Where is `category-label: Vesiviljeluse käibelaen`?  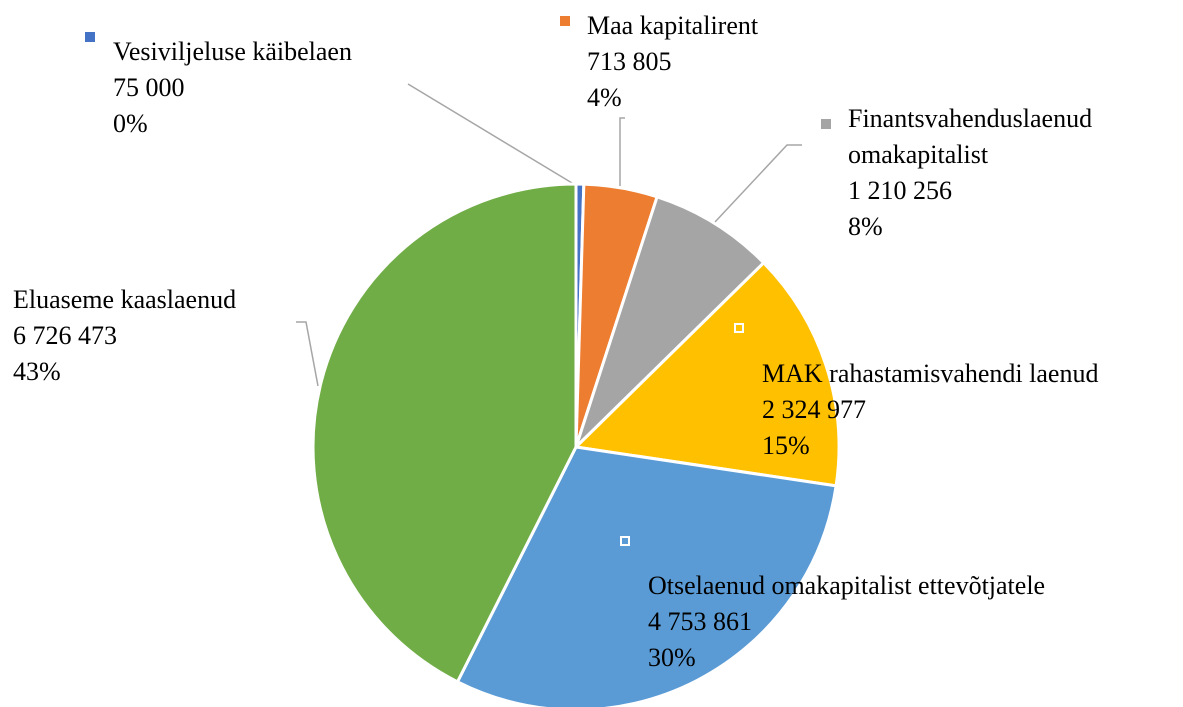 category-label: Vesiviljeluse käibelaen is located at coordinates (232, 51).